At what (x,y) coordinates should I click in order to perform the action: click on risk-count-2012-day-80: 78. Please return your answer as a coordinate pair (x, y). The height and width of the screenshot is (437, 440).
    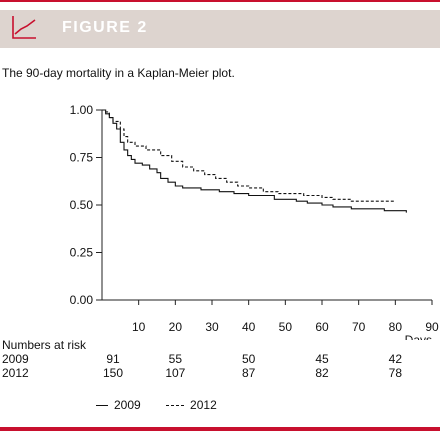
    Looking at the image, I should click on (395, 373).